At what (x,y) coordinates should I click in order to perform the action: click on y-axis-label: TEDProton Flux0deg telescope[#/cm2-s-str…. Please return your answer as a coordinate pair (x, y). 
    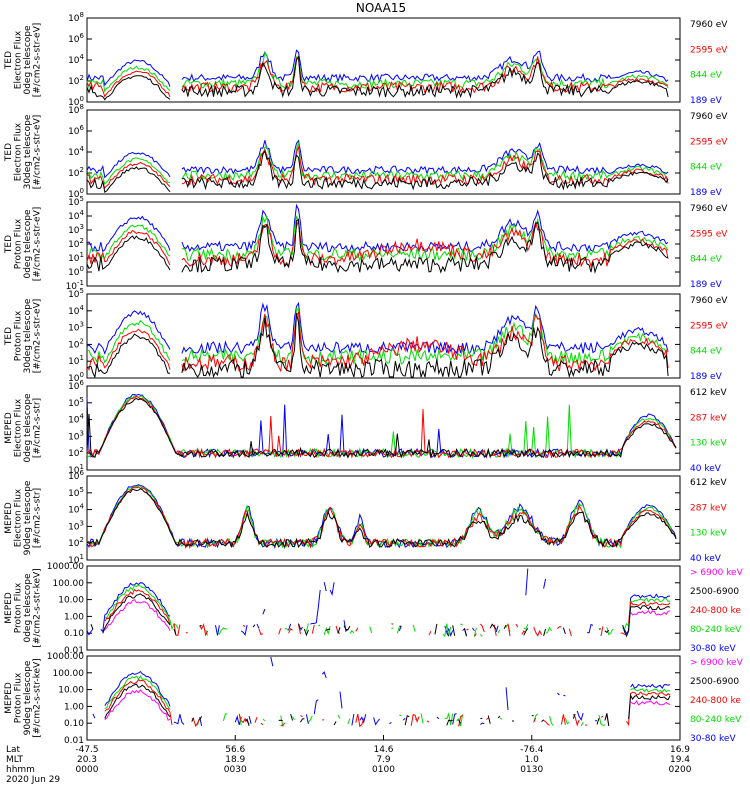
    Looking at the image, I should click on (23, 244).